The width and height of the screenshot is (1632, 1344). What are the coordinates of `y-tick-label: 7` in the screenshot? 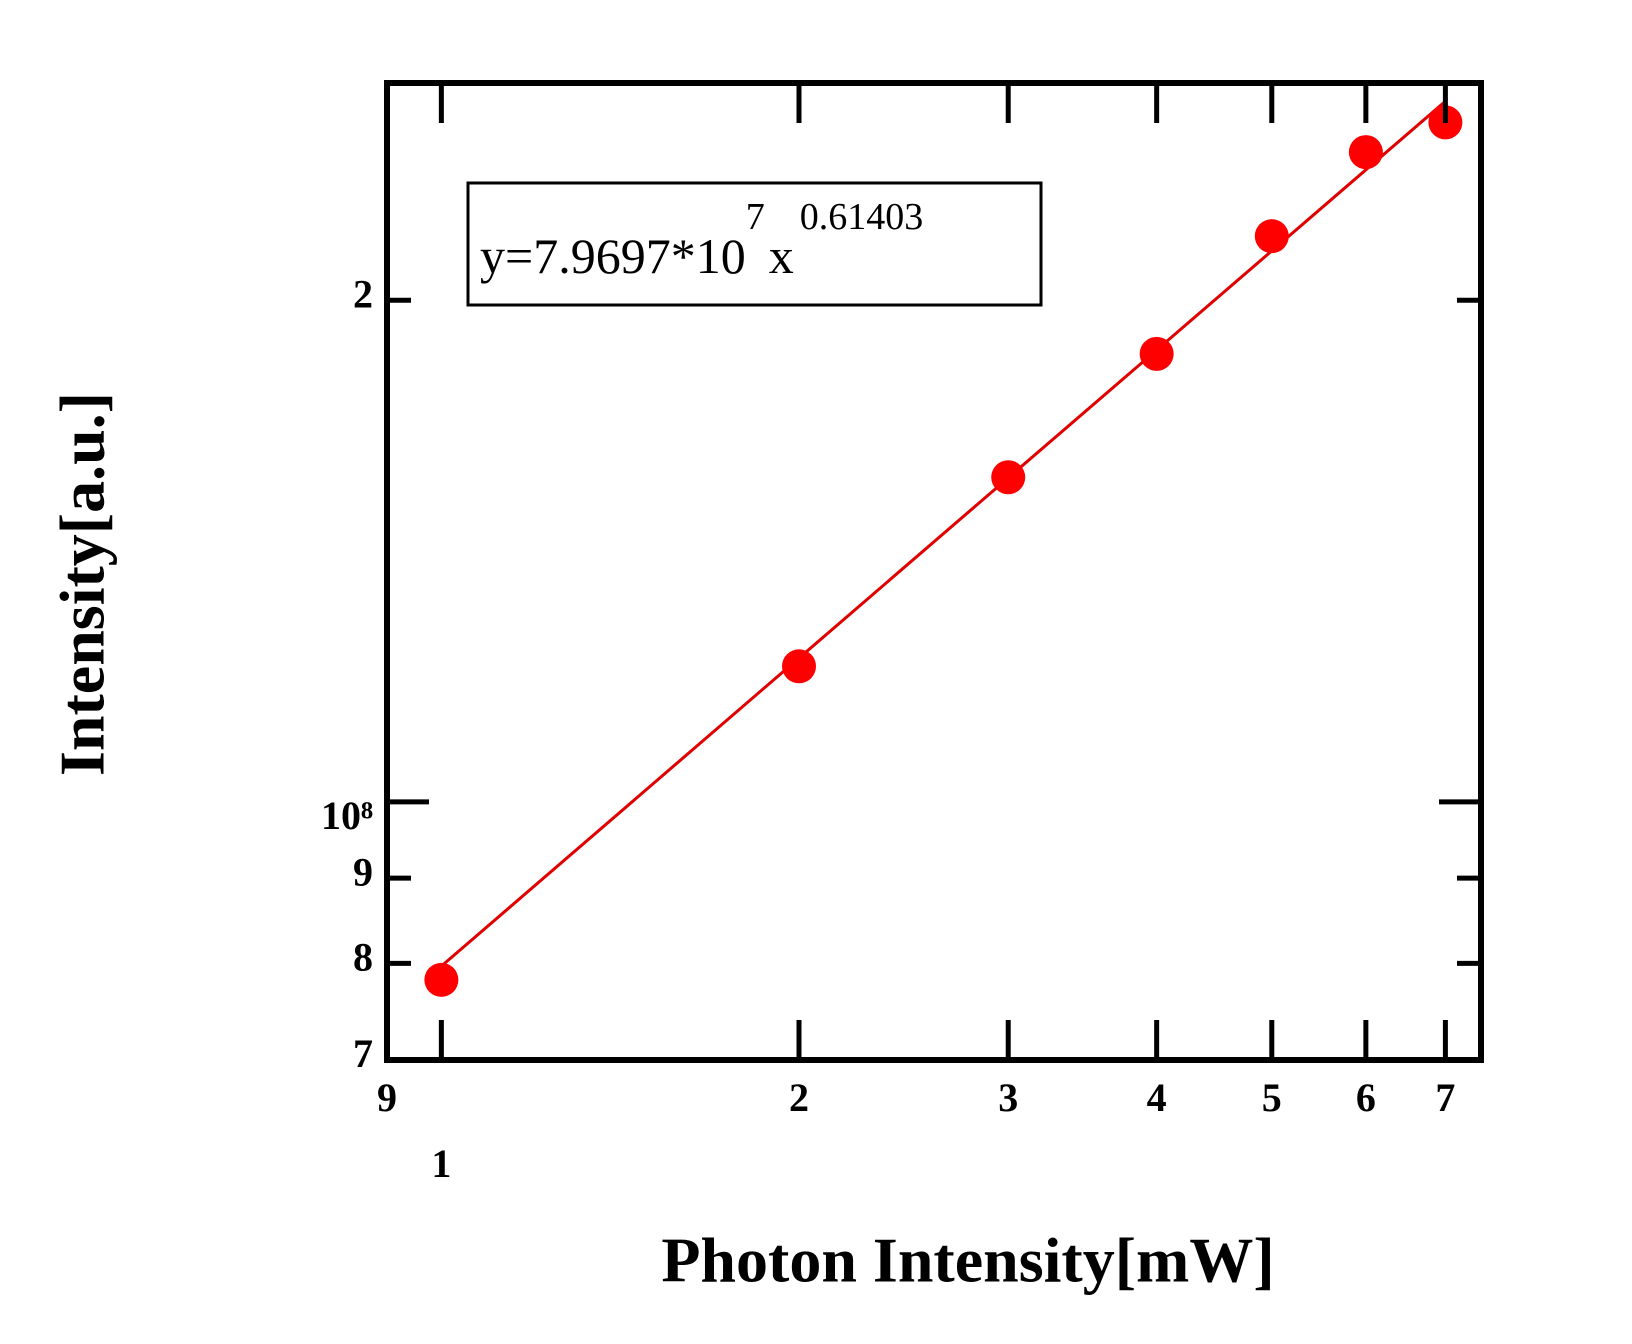 It's located at (363, 1053).